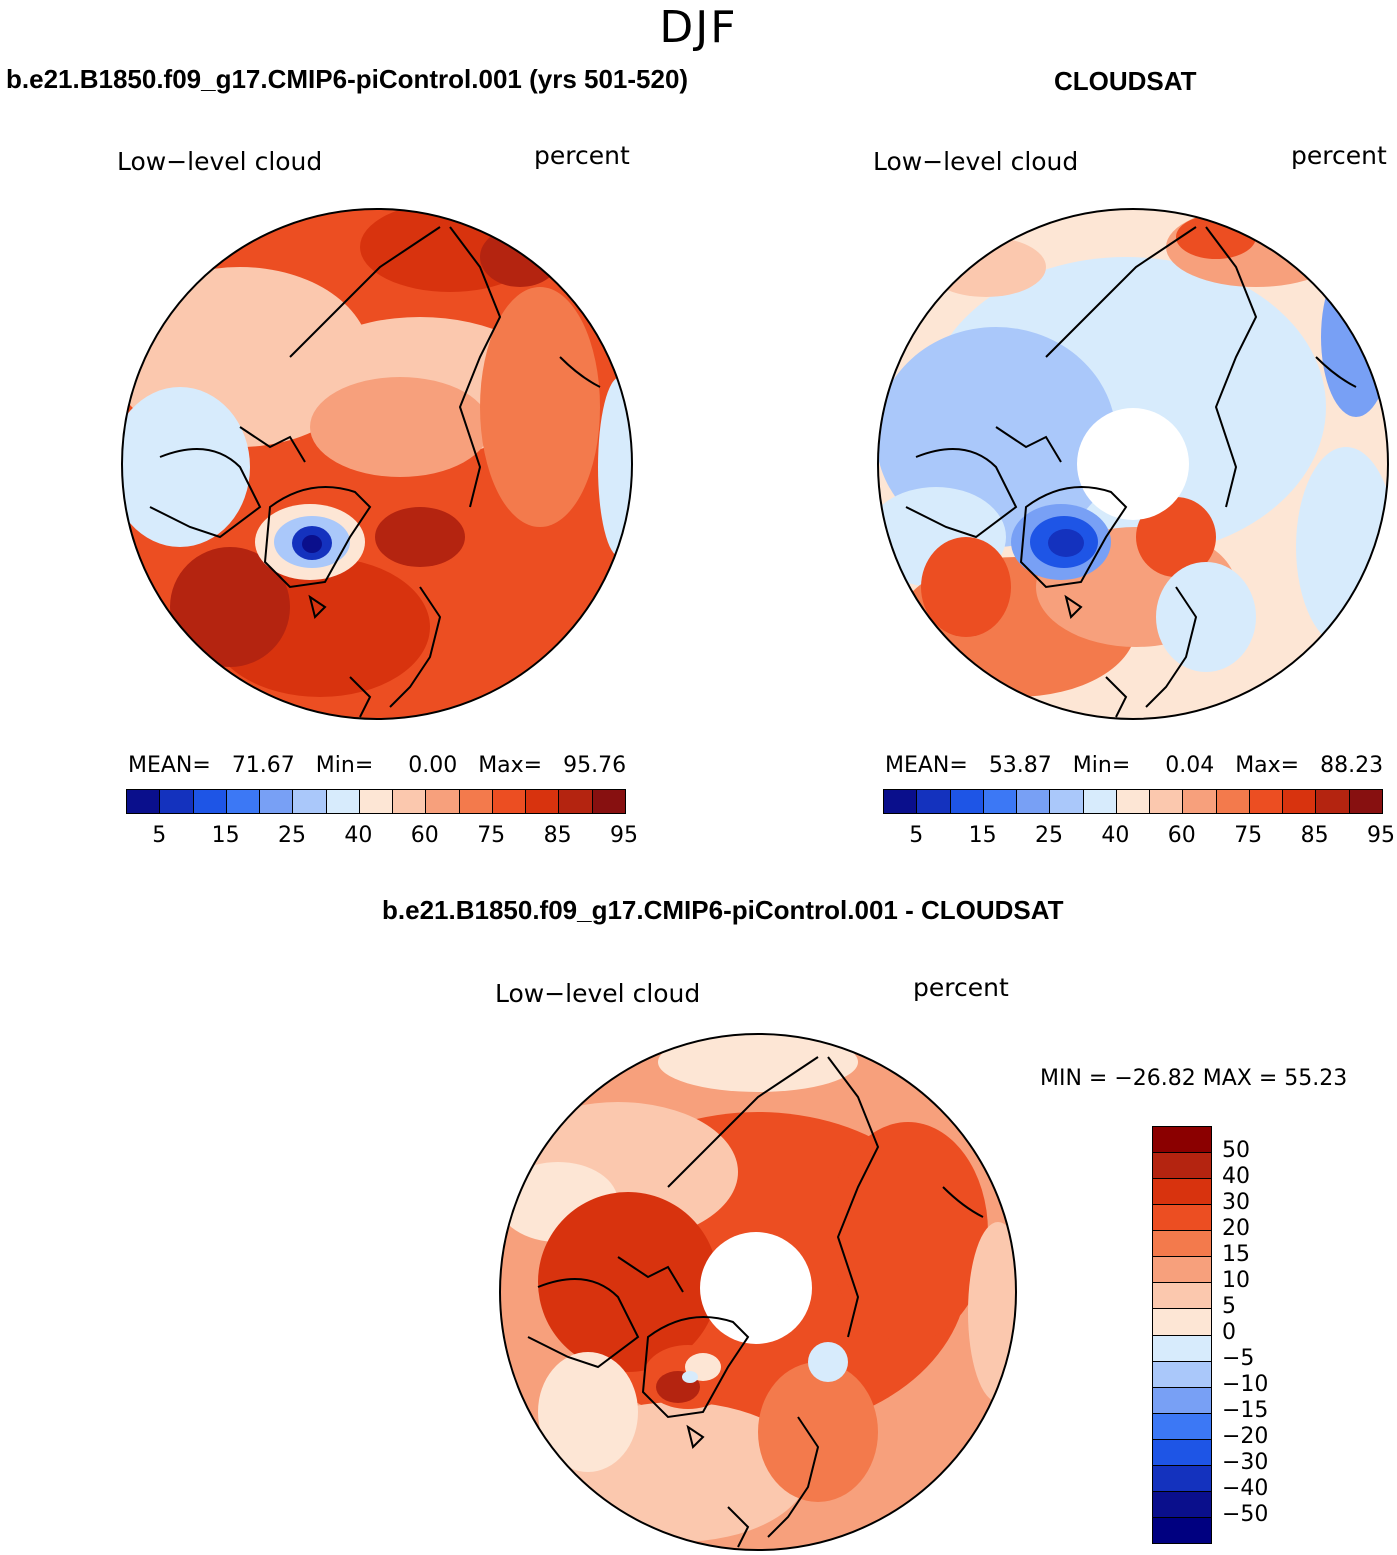 This screenshot has width=1397, height=1555. Describe the element at coordinates (491, 835) in the screenshot. I see `panel1-colorbar-tick-label: 75` at that location.